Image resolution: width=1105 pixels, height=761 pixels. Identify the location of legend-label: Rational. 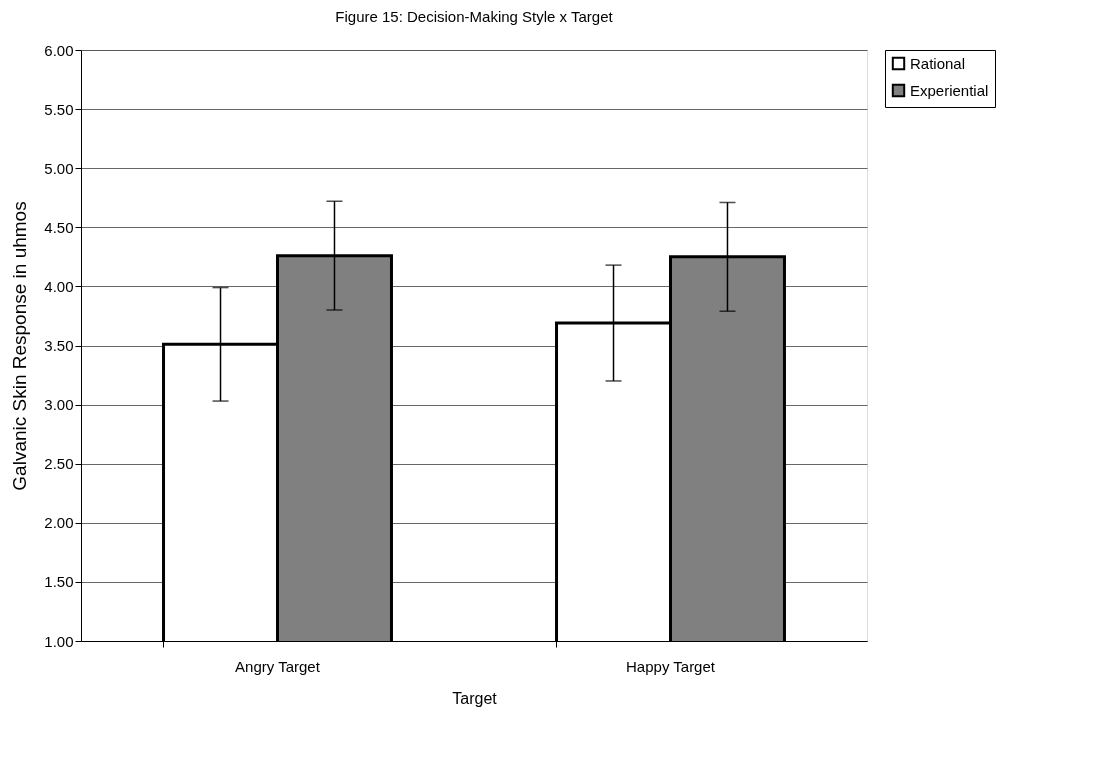
(938, 63).